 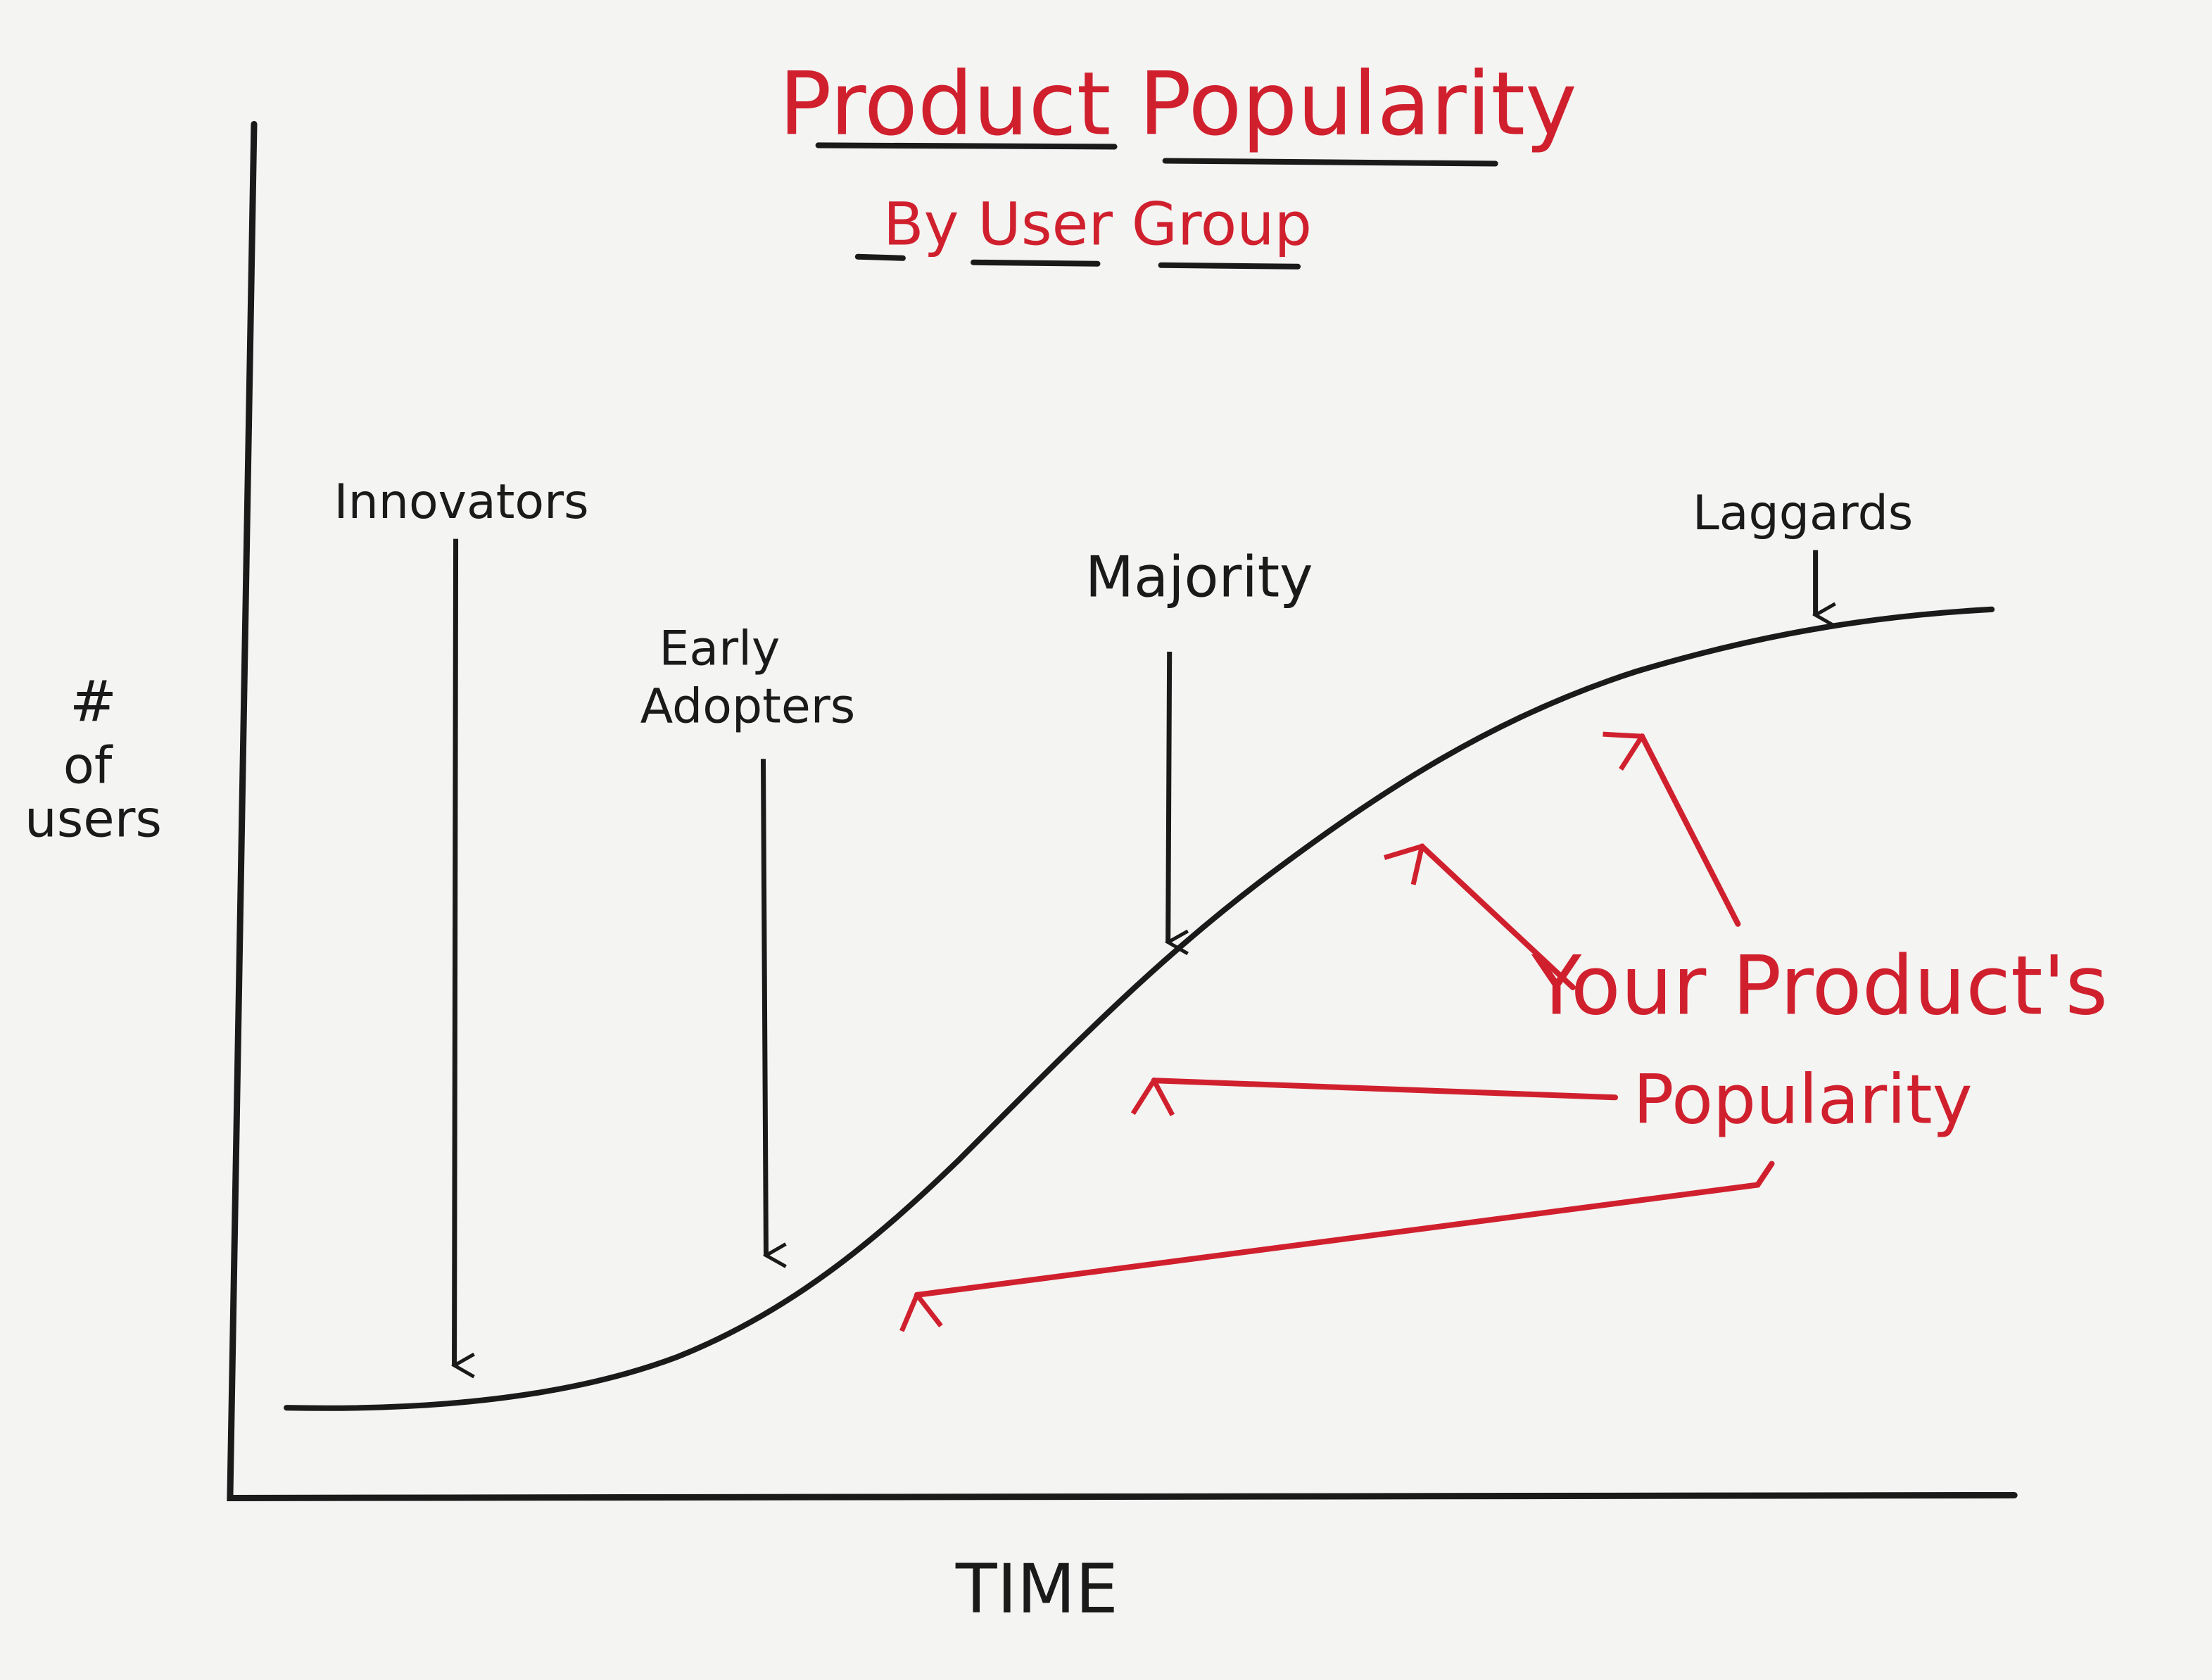 I want to click on y-label: users, so click(x=94, y=820).